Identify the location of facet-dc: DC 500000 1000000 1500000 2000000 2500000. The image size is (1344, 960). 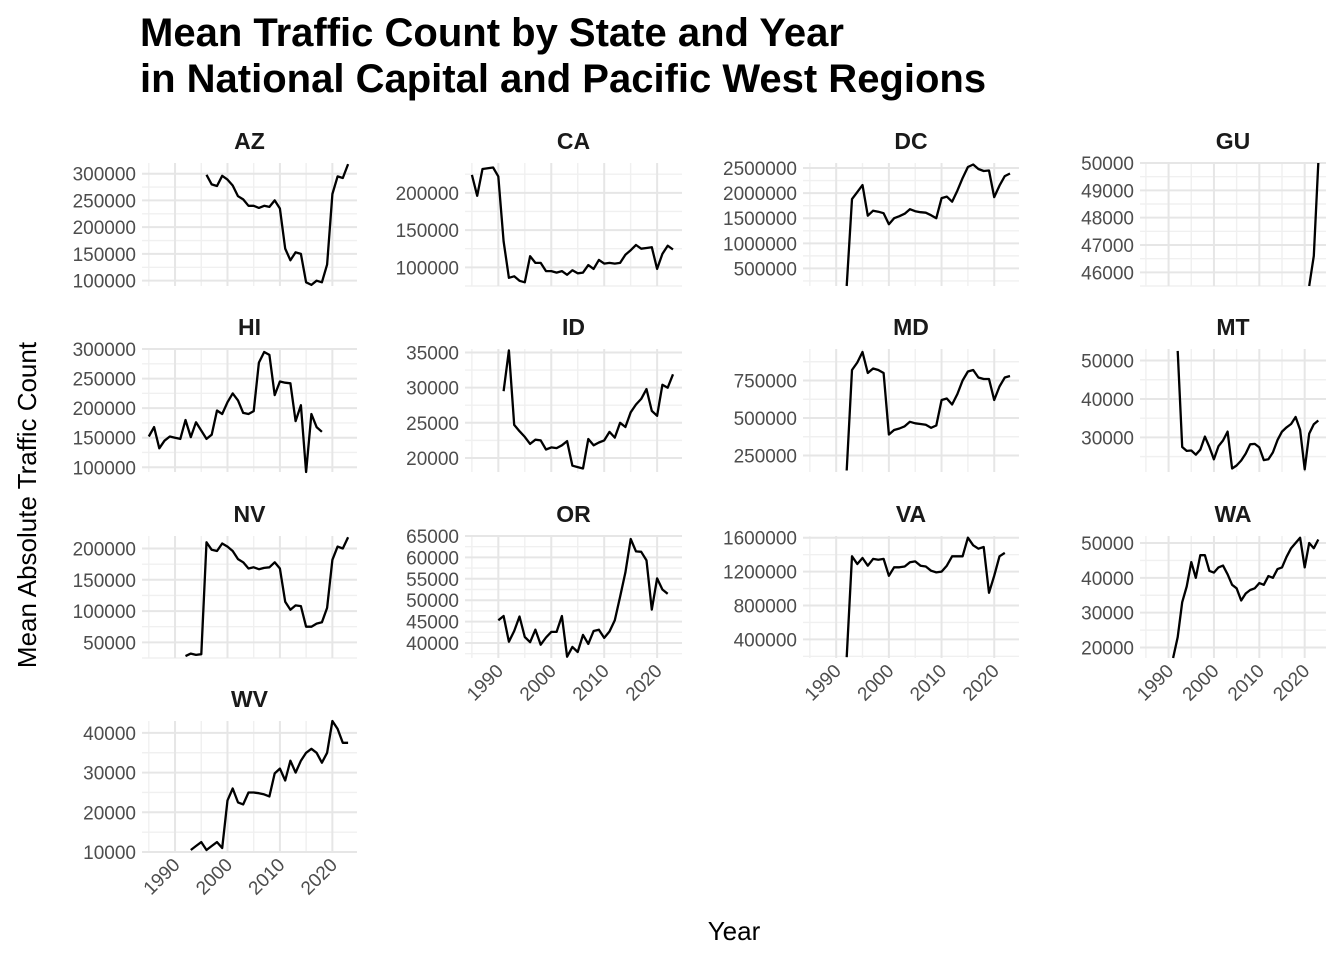
(871, 207).